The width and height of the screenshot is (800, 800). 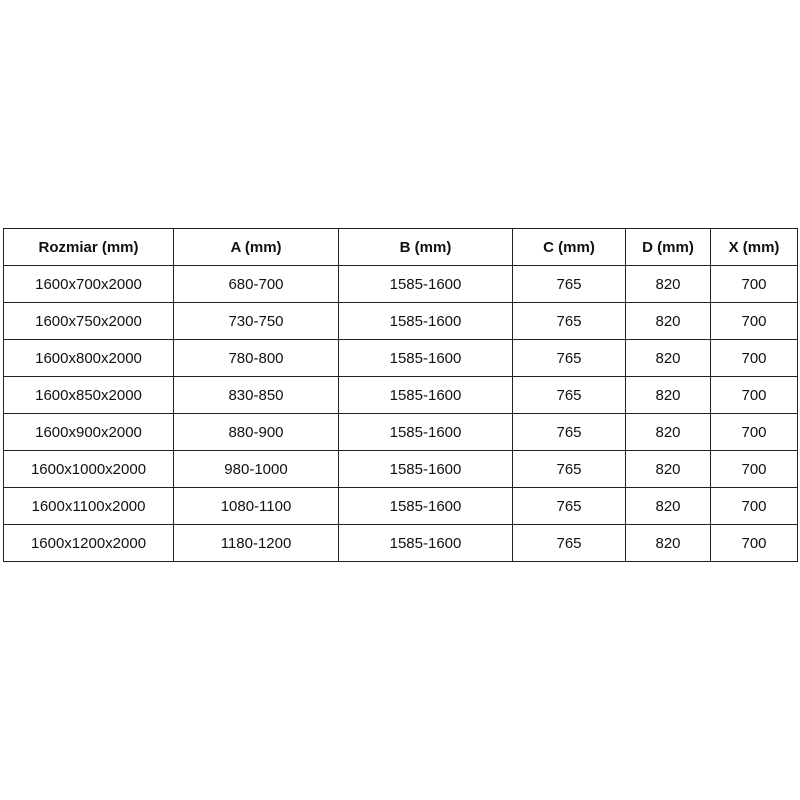 I want to click on table-row: 1600x750x2000 730-750 1585-1600 765 820 700, so click(x=400, y=321).